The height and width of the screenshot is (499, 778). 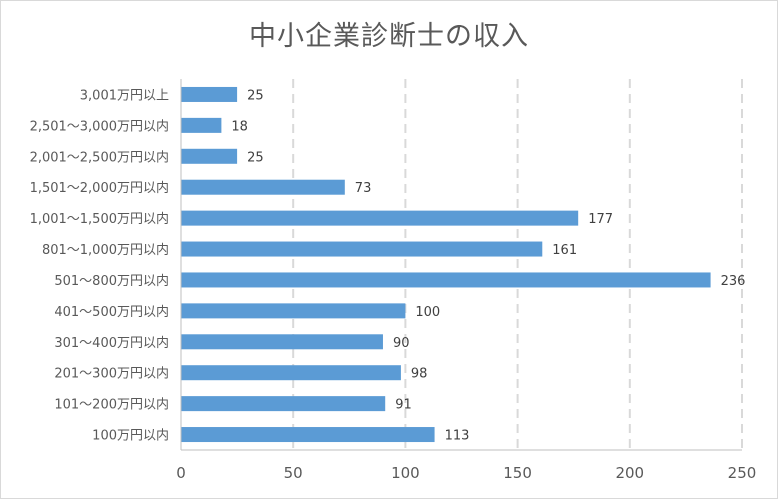 I want to click on x-tick-label: 0, so click(x=181, y=473).